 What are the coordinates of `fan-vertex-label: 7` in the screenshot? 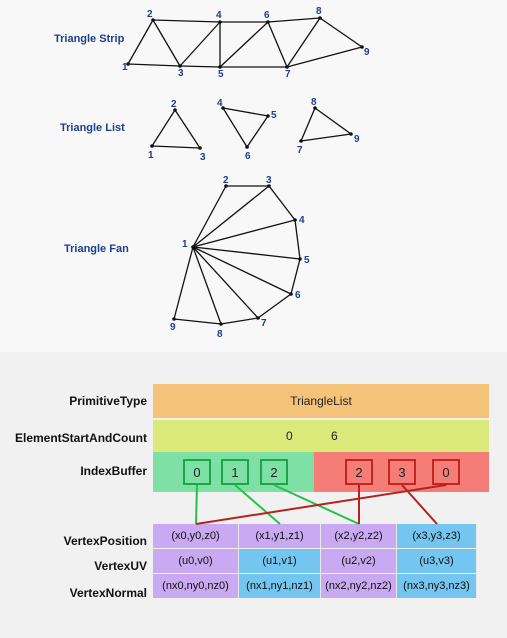 It's located at (264, 323).